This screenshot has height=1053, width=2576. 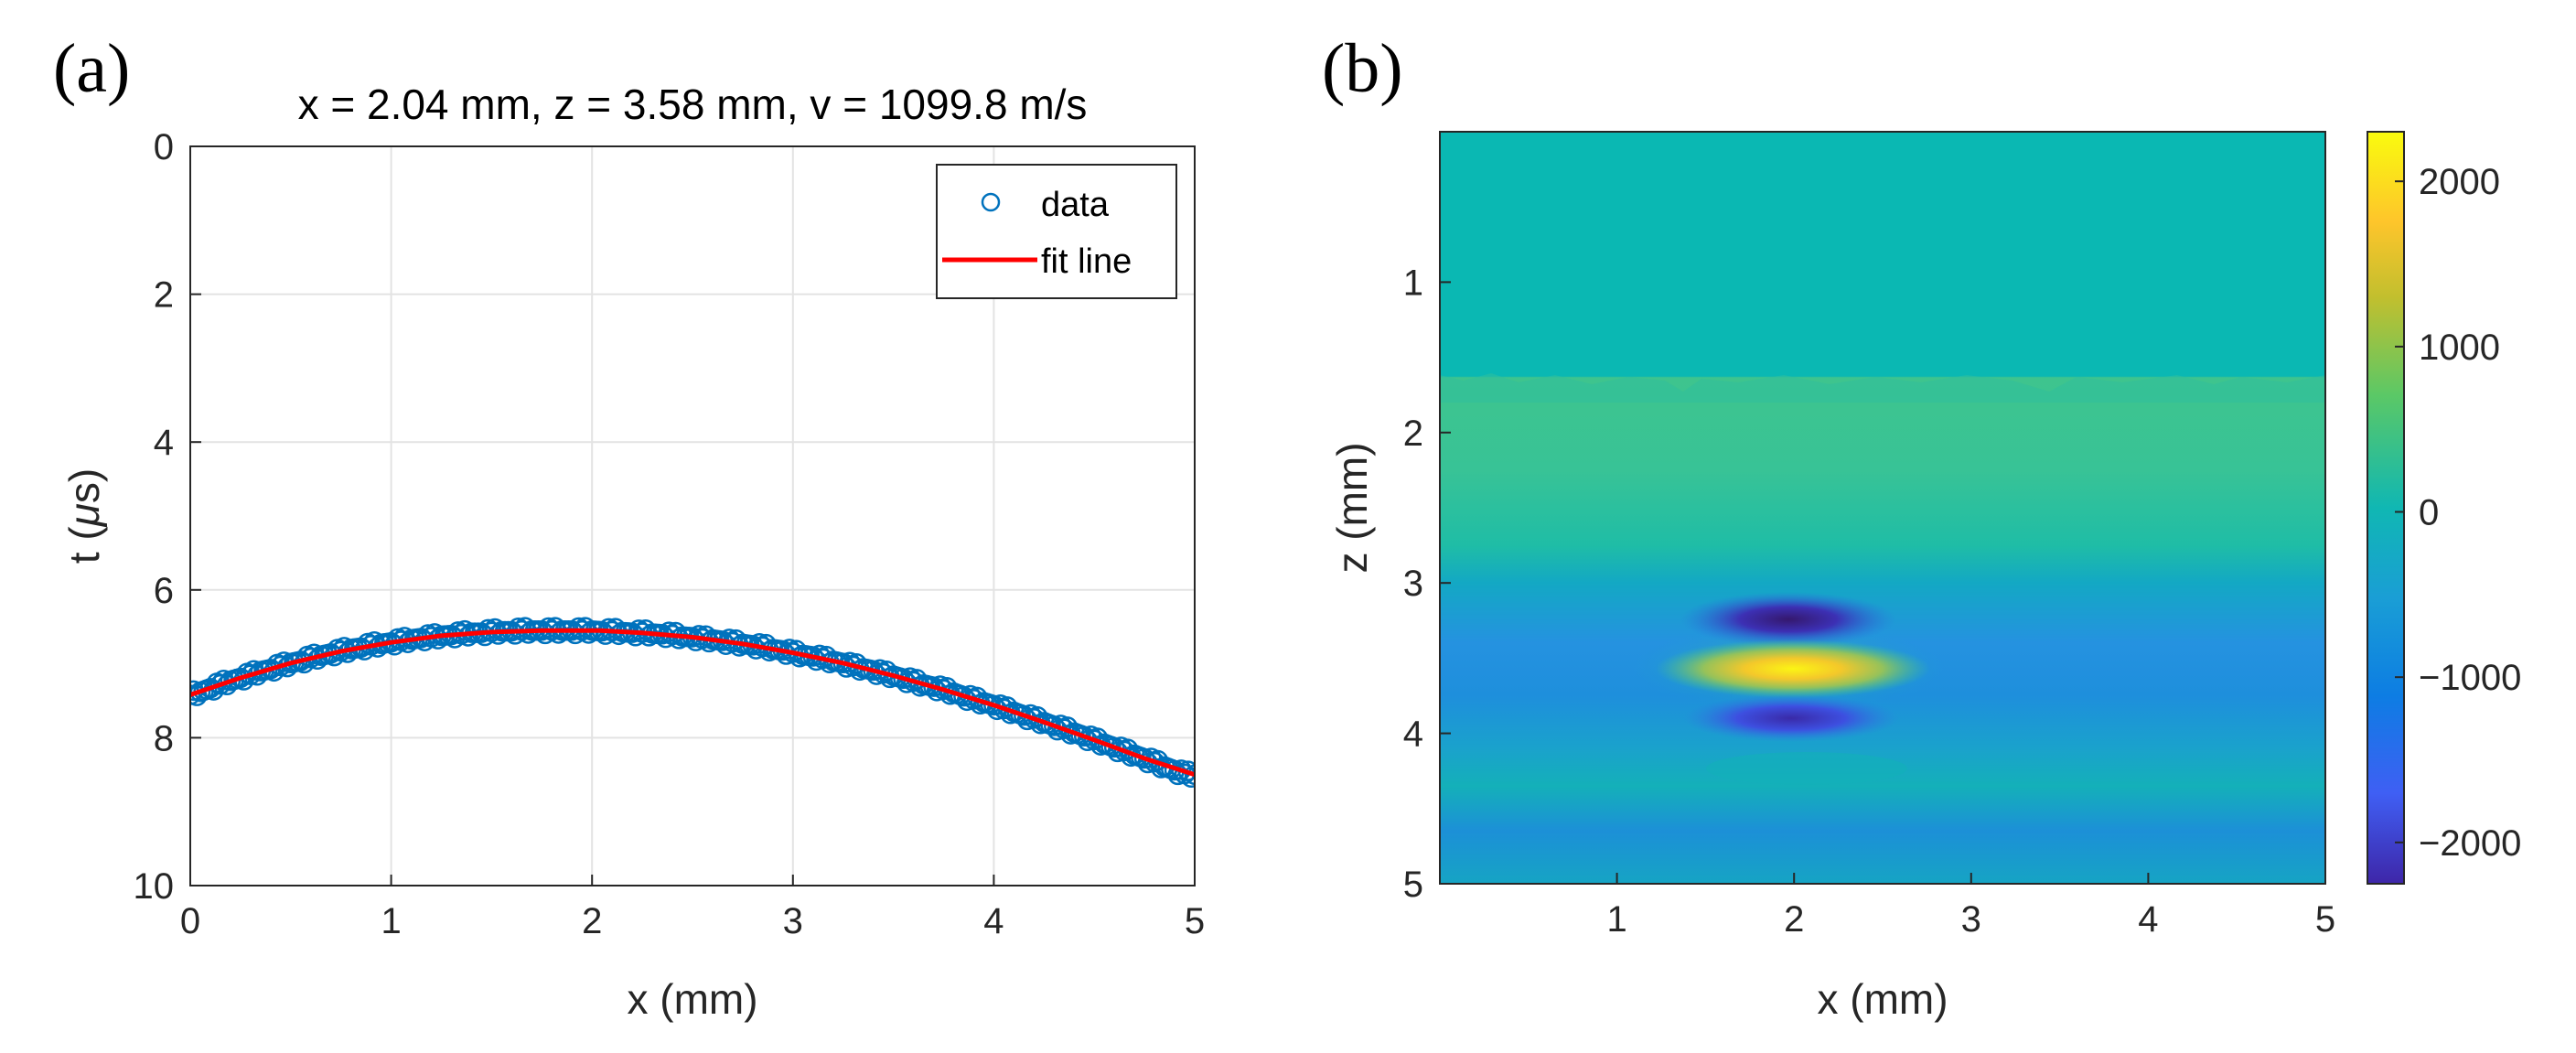 I want to click on colorbar-tick-label: 2000, so click(x=2460, y=182).